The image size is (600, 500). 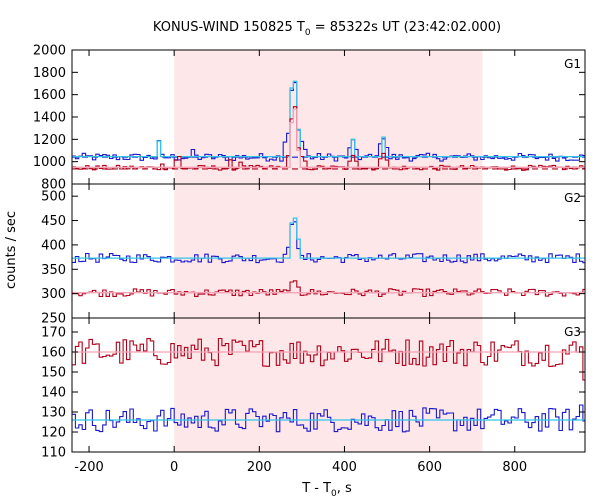 I want to click on svg-text: counts / sec, so click(x=11, y=250).